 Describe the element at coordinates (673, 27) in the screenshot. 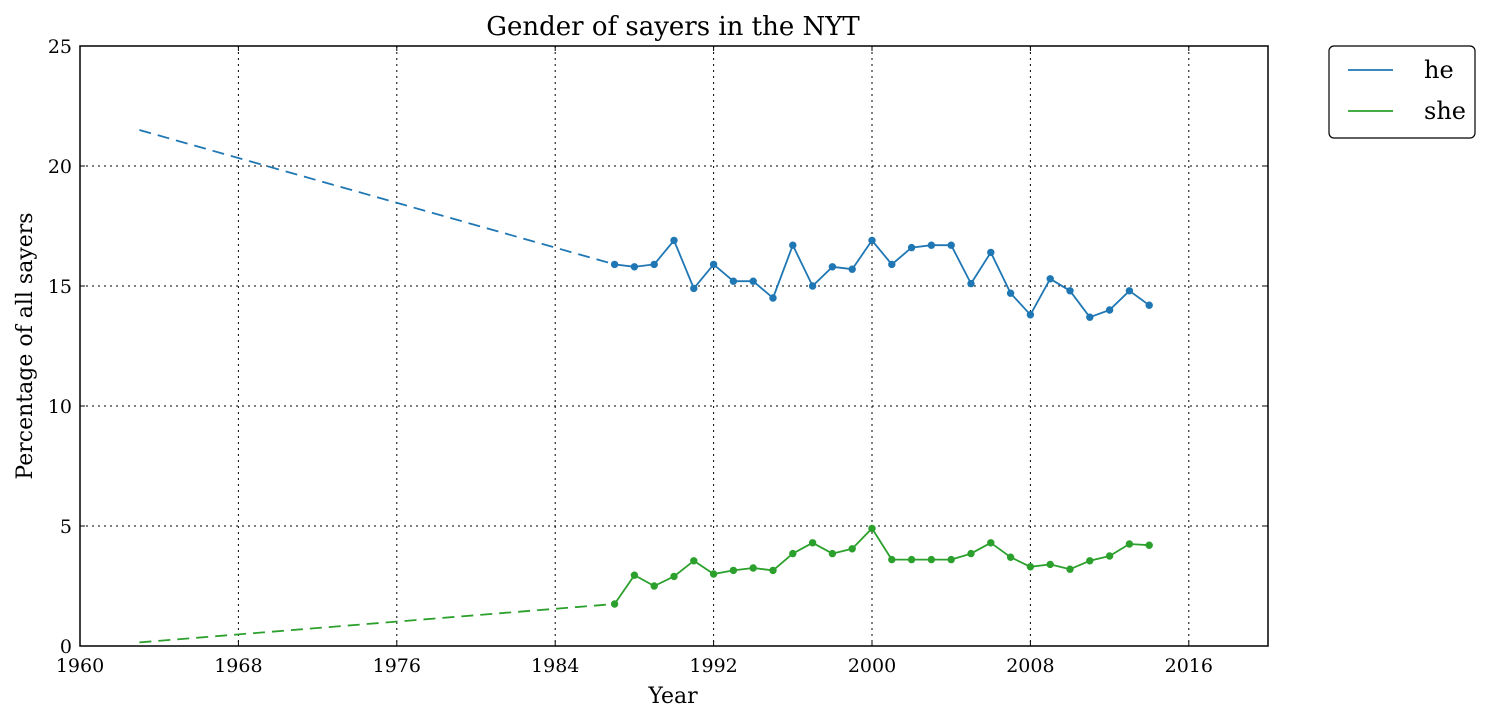

I see `chart-title: Gender of sayers in the NYT` at that location.